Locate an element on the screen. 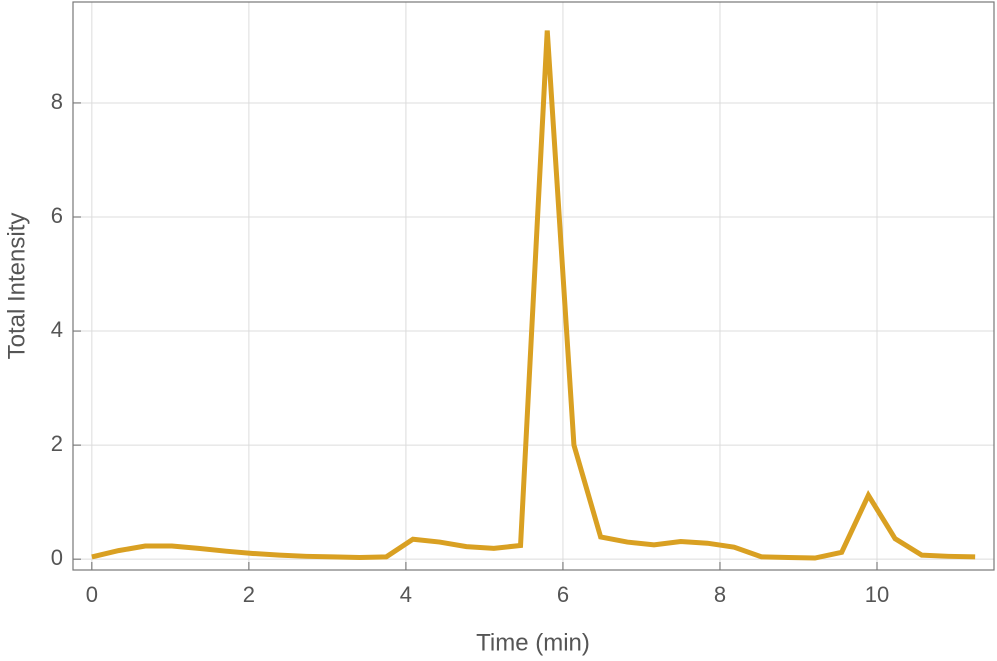  x-axis-title: Time (min) is located at coordinates (533, 642).